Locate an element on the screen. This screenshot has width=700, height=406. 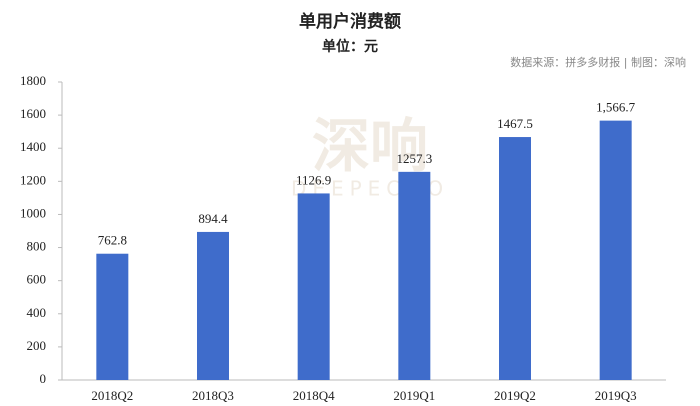
source-note: 数据来源：拼多多财报 | 制图：深响 is located at coordinates (598, 62).